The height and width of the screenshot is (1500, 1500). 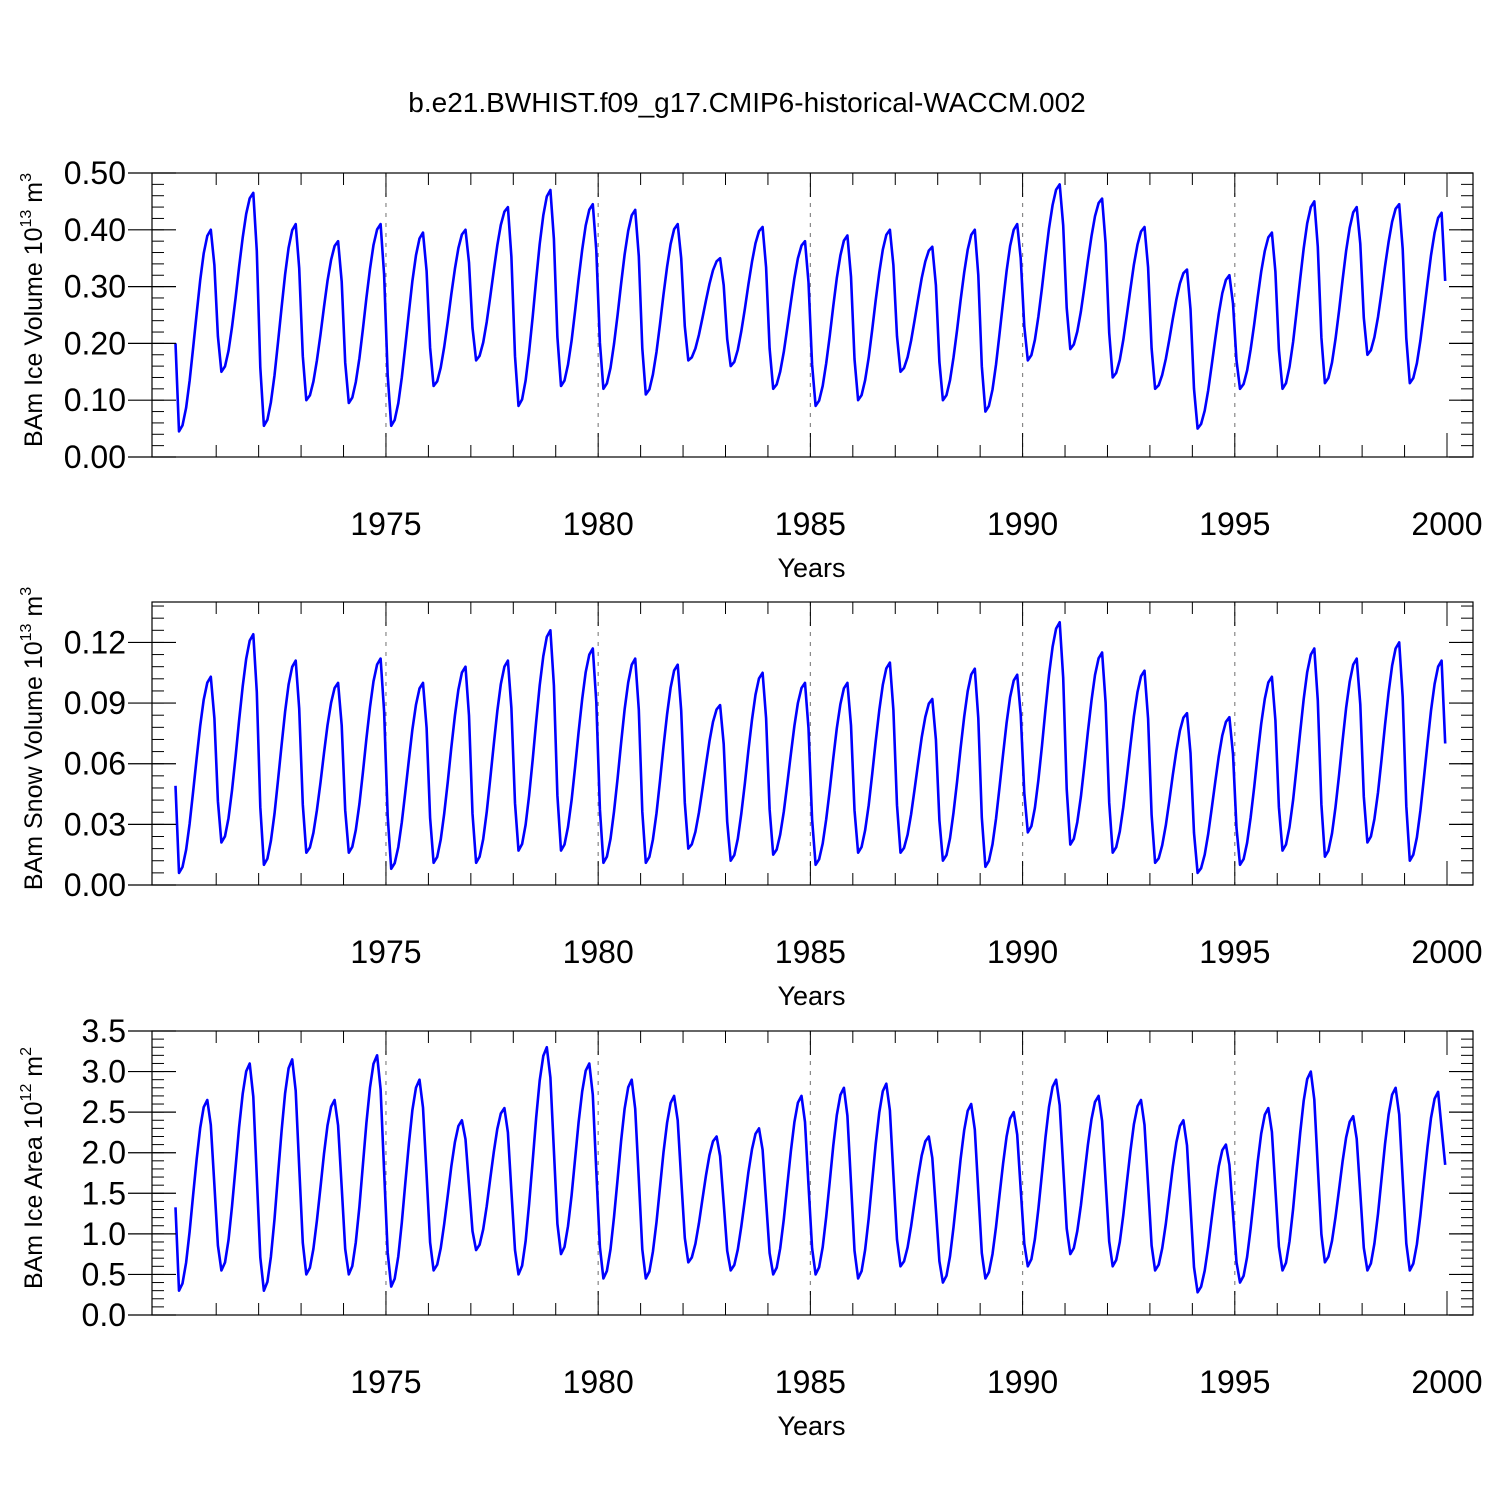 What do you see at coordinates (34, 196) in the screenshot?
I see `ice-volume-ylabel-text: m` at bounding box center [34, 196].